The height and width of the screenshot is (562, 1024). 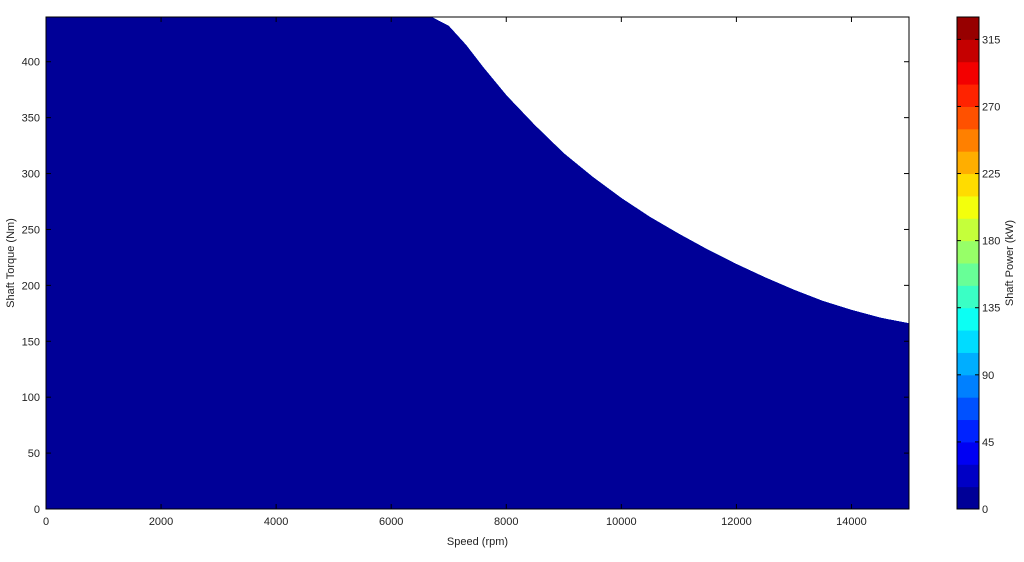 I want to click on colorbar-tick-label: 180, so click(x=991, y=242).